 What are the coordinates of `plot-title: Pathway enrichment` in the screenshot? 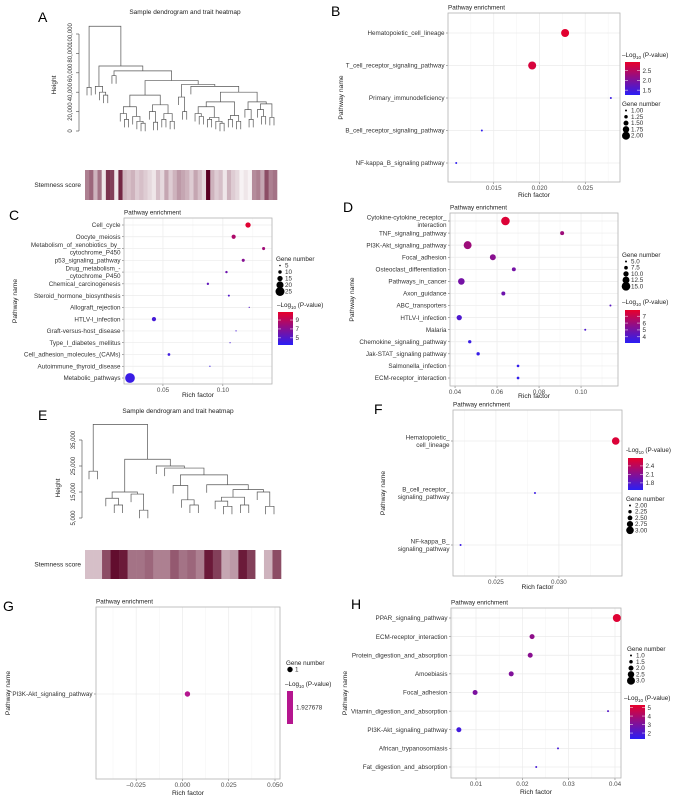 It's located at (479, 603).